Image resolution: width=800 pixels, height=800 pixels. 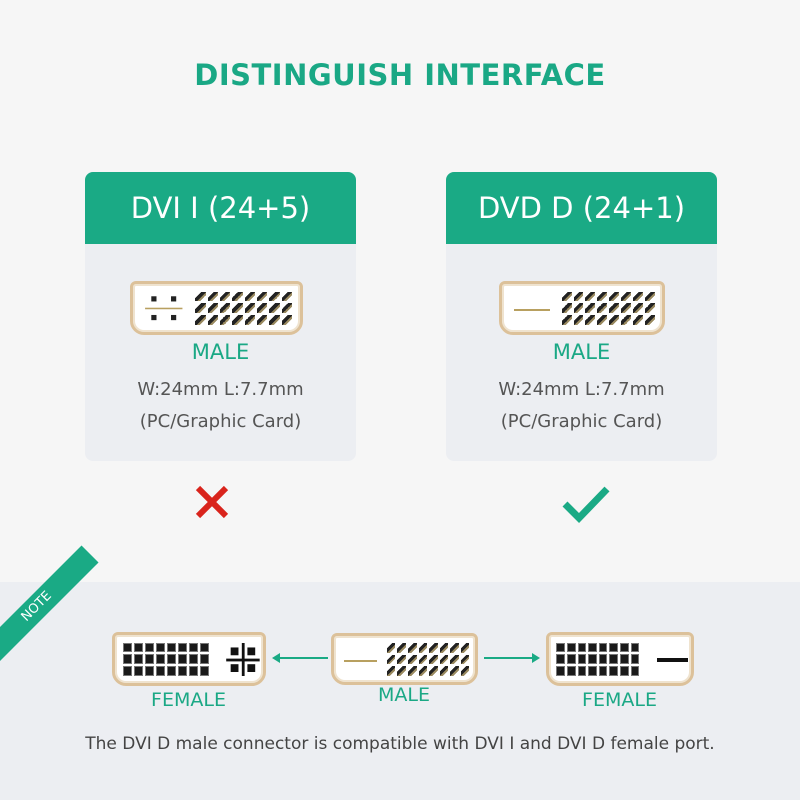 What do you see at coordinates (400, 75) in the screenshot?
I see `page-title: DISTINGUISH INTERFACE` at bounding box center [400, 75].